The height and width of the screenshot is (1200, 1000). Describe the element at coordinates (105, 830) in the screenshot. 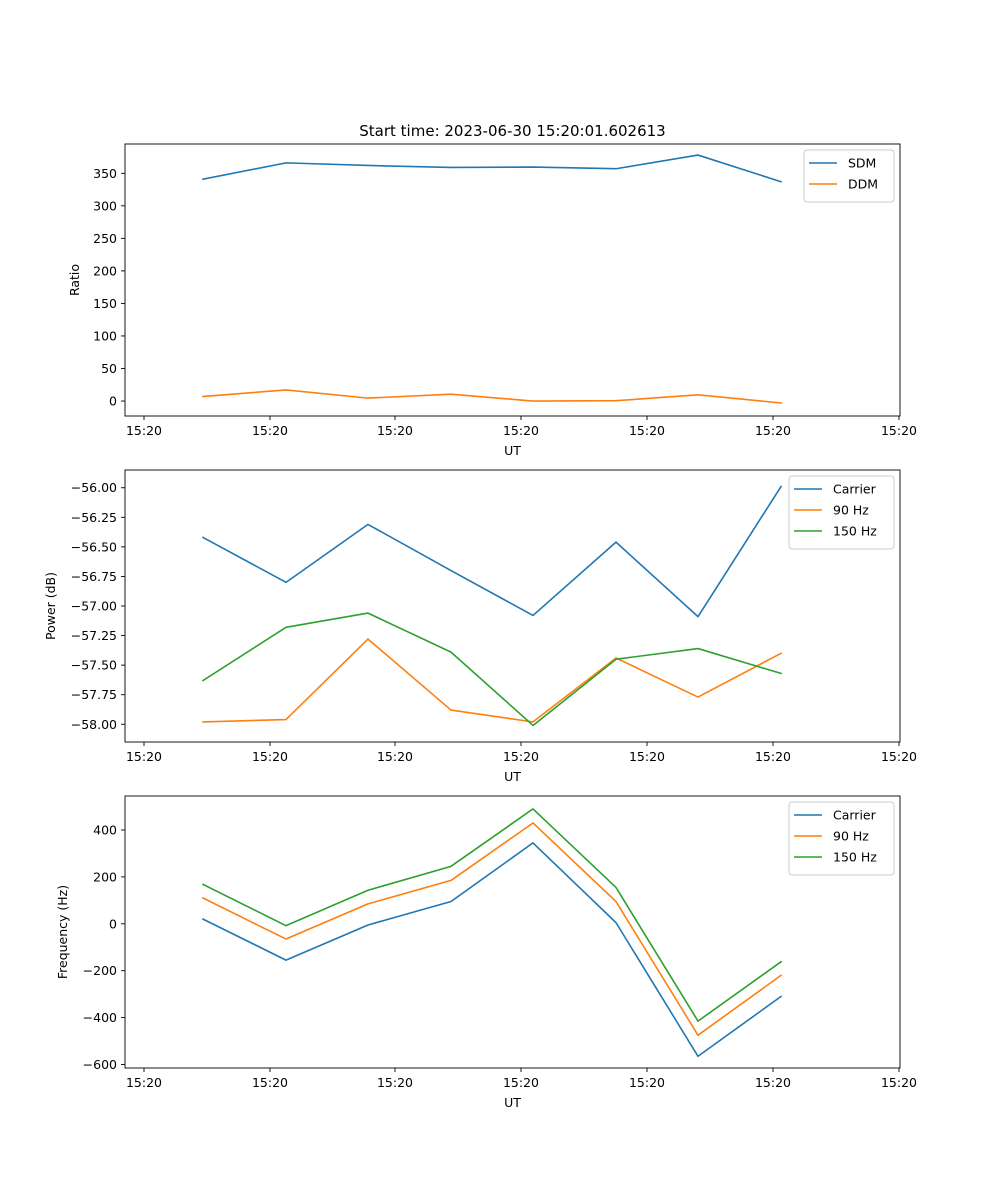

I see `y-tick-label: 400` at that location.